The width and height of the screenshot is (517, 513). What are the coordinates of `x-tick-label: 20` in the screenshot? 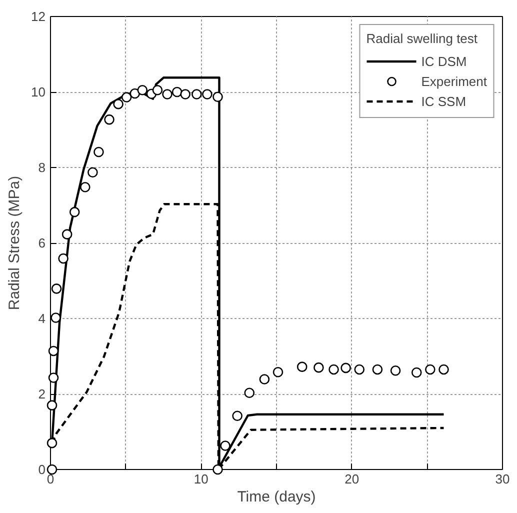 It's located at (352, 479).